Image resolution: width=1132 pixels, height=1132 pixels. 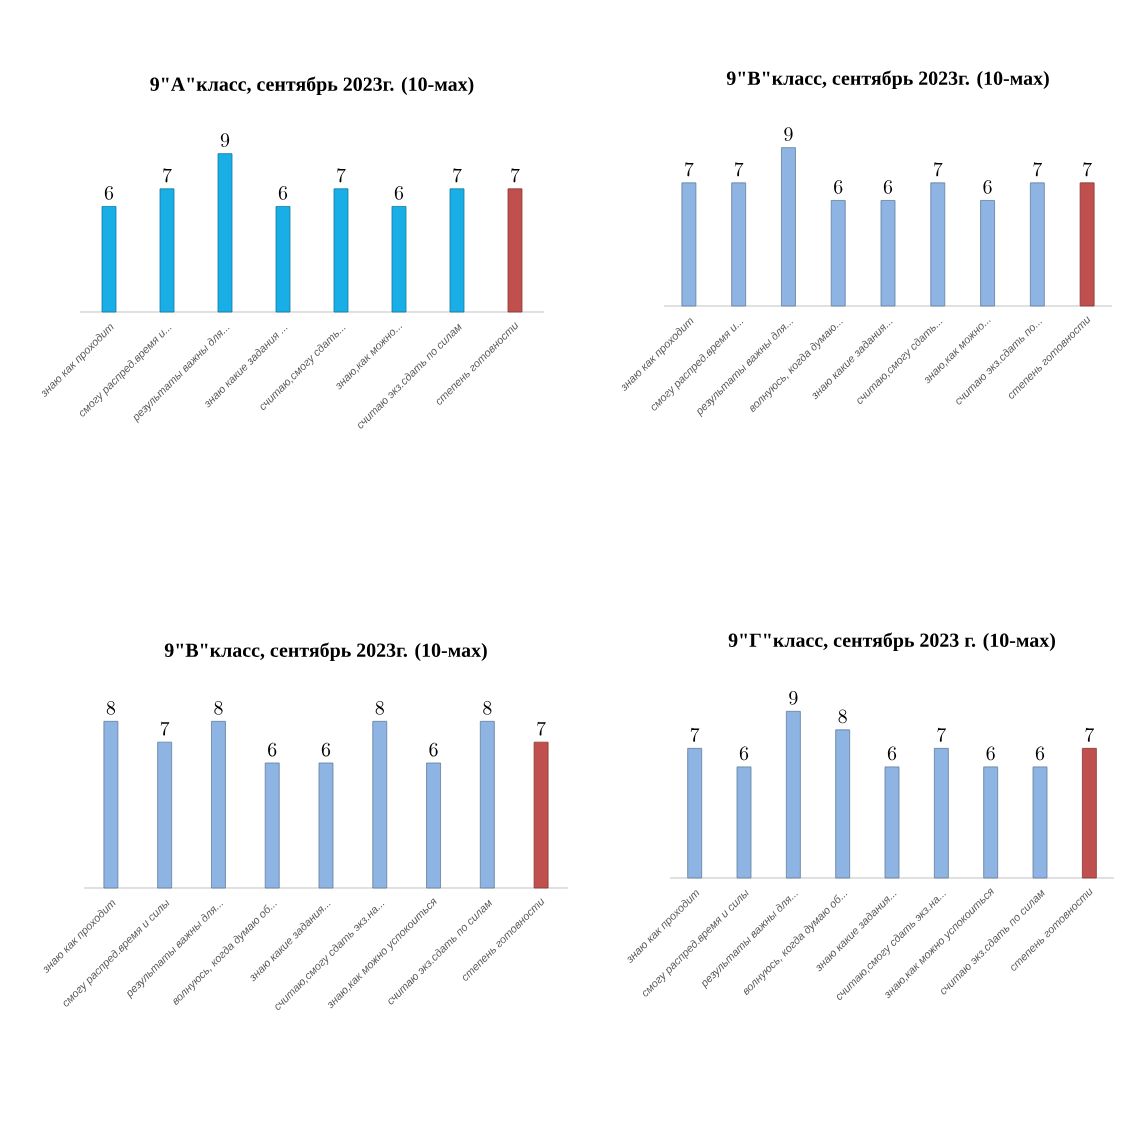 What do you see at coordinates (312, 86) in the screenshot?
I see `chart-title: 9"А"класс, сентябрь 2023г. (10-мах)` at bounding box center [312, 86].